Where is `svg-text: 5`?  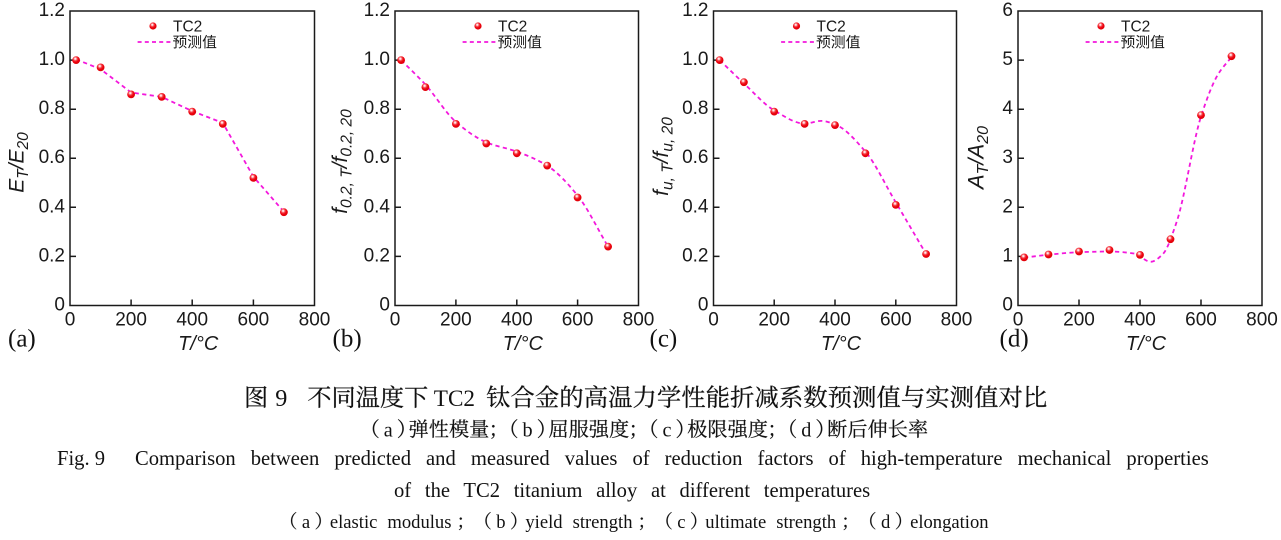
svg-text: 5 is located at coordinates (1007, 59).